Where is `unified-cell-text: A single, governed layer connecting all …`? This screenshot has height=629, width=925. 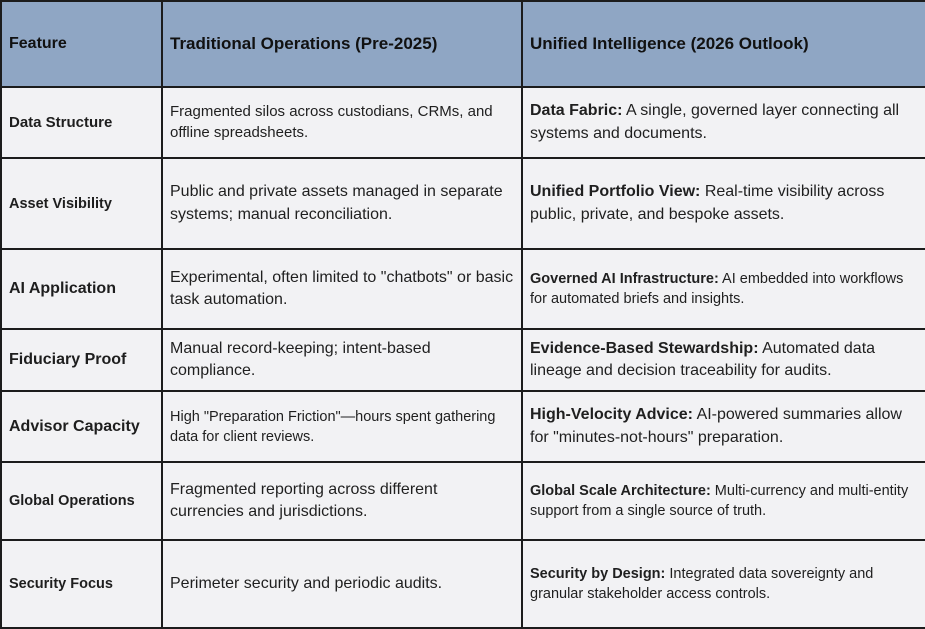 unified-cell-text: A single, governed layer connecting all … is located at coordinates (715, 122).